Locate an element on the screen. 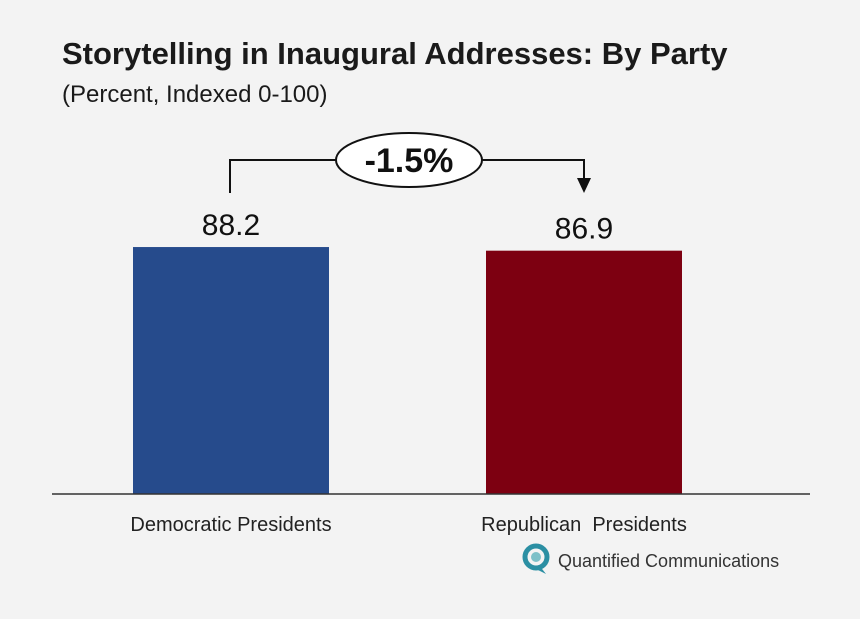 The height and width of the screenshot is (619, 860). difference-ellipse is located at coordinates (409, 160).